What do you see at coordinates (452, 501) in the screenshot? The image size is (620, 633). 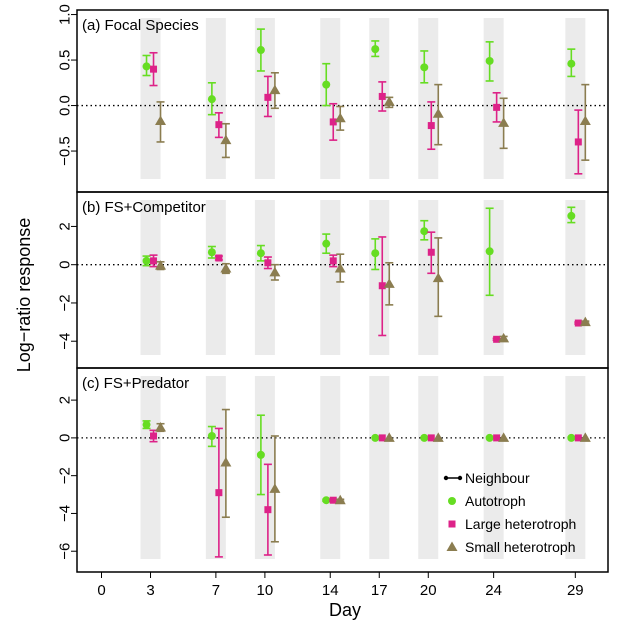 I see `legend-marker-autotroph` at bounding box center [452, 501].